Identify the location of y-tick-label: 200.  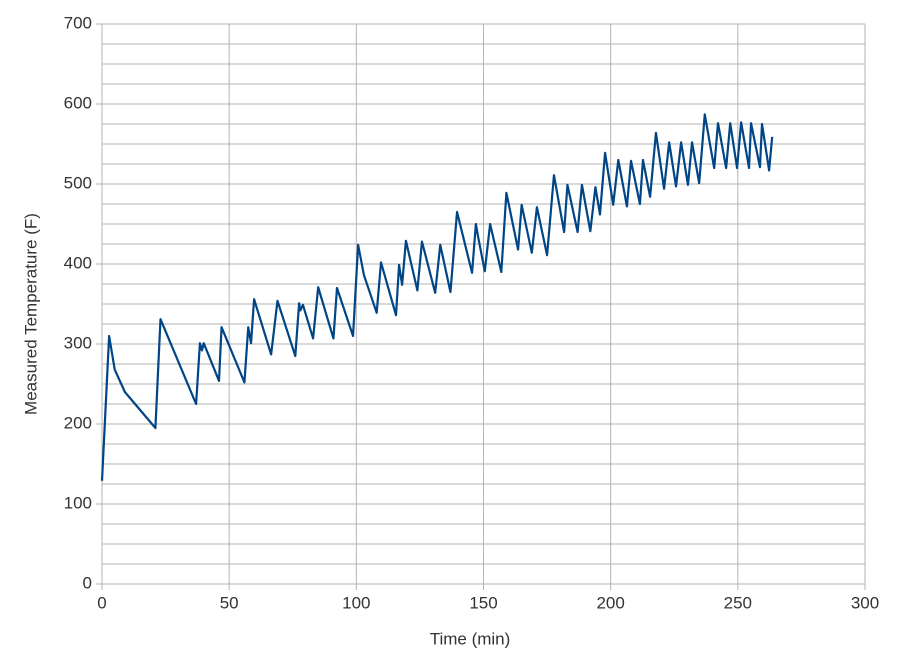
(78, 422).